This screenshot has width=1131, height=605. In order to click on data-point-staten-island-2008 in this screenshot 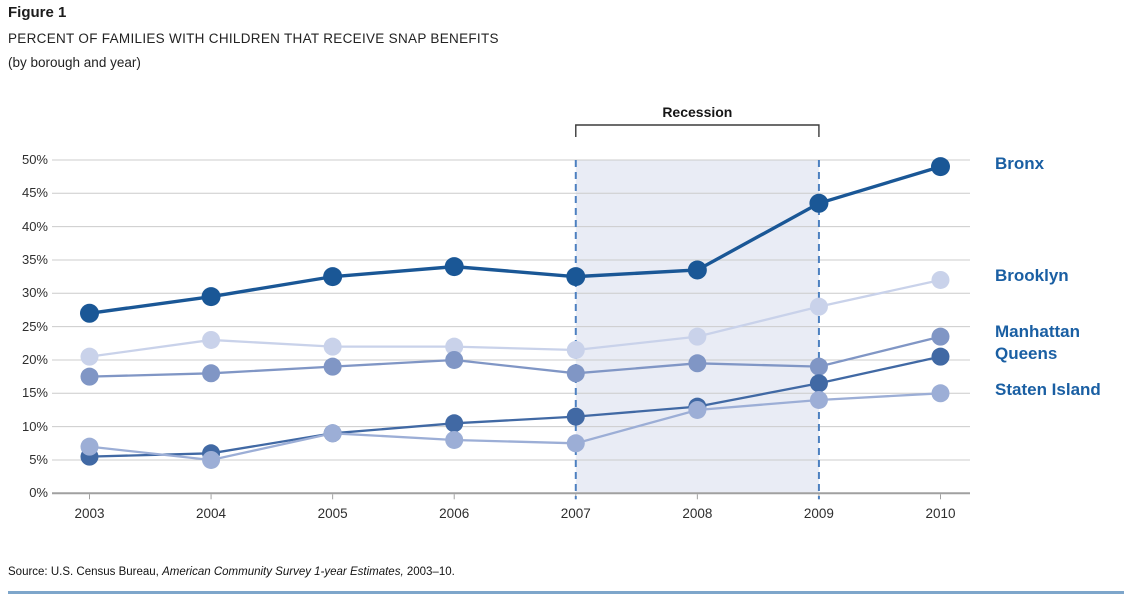, I will do `click(697, 409)`.